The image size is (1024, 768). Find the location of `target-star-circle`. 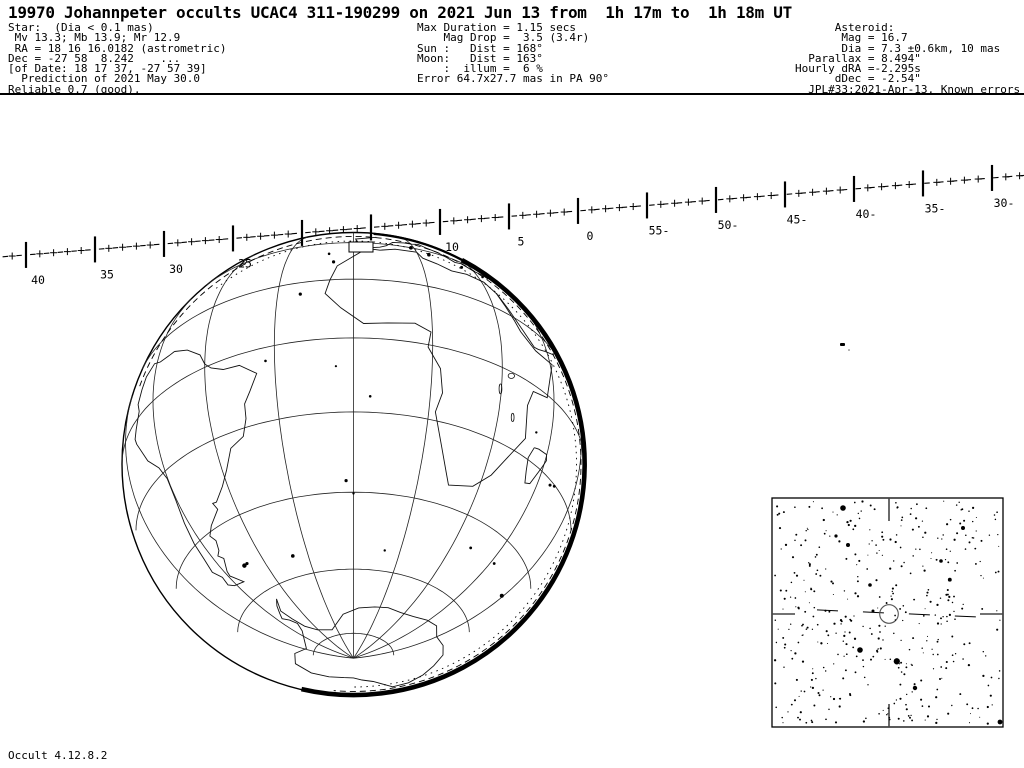

target-star-circle is located at coordinates (889, 614).